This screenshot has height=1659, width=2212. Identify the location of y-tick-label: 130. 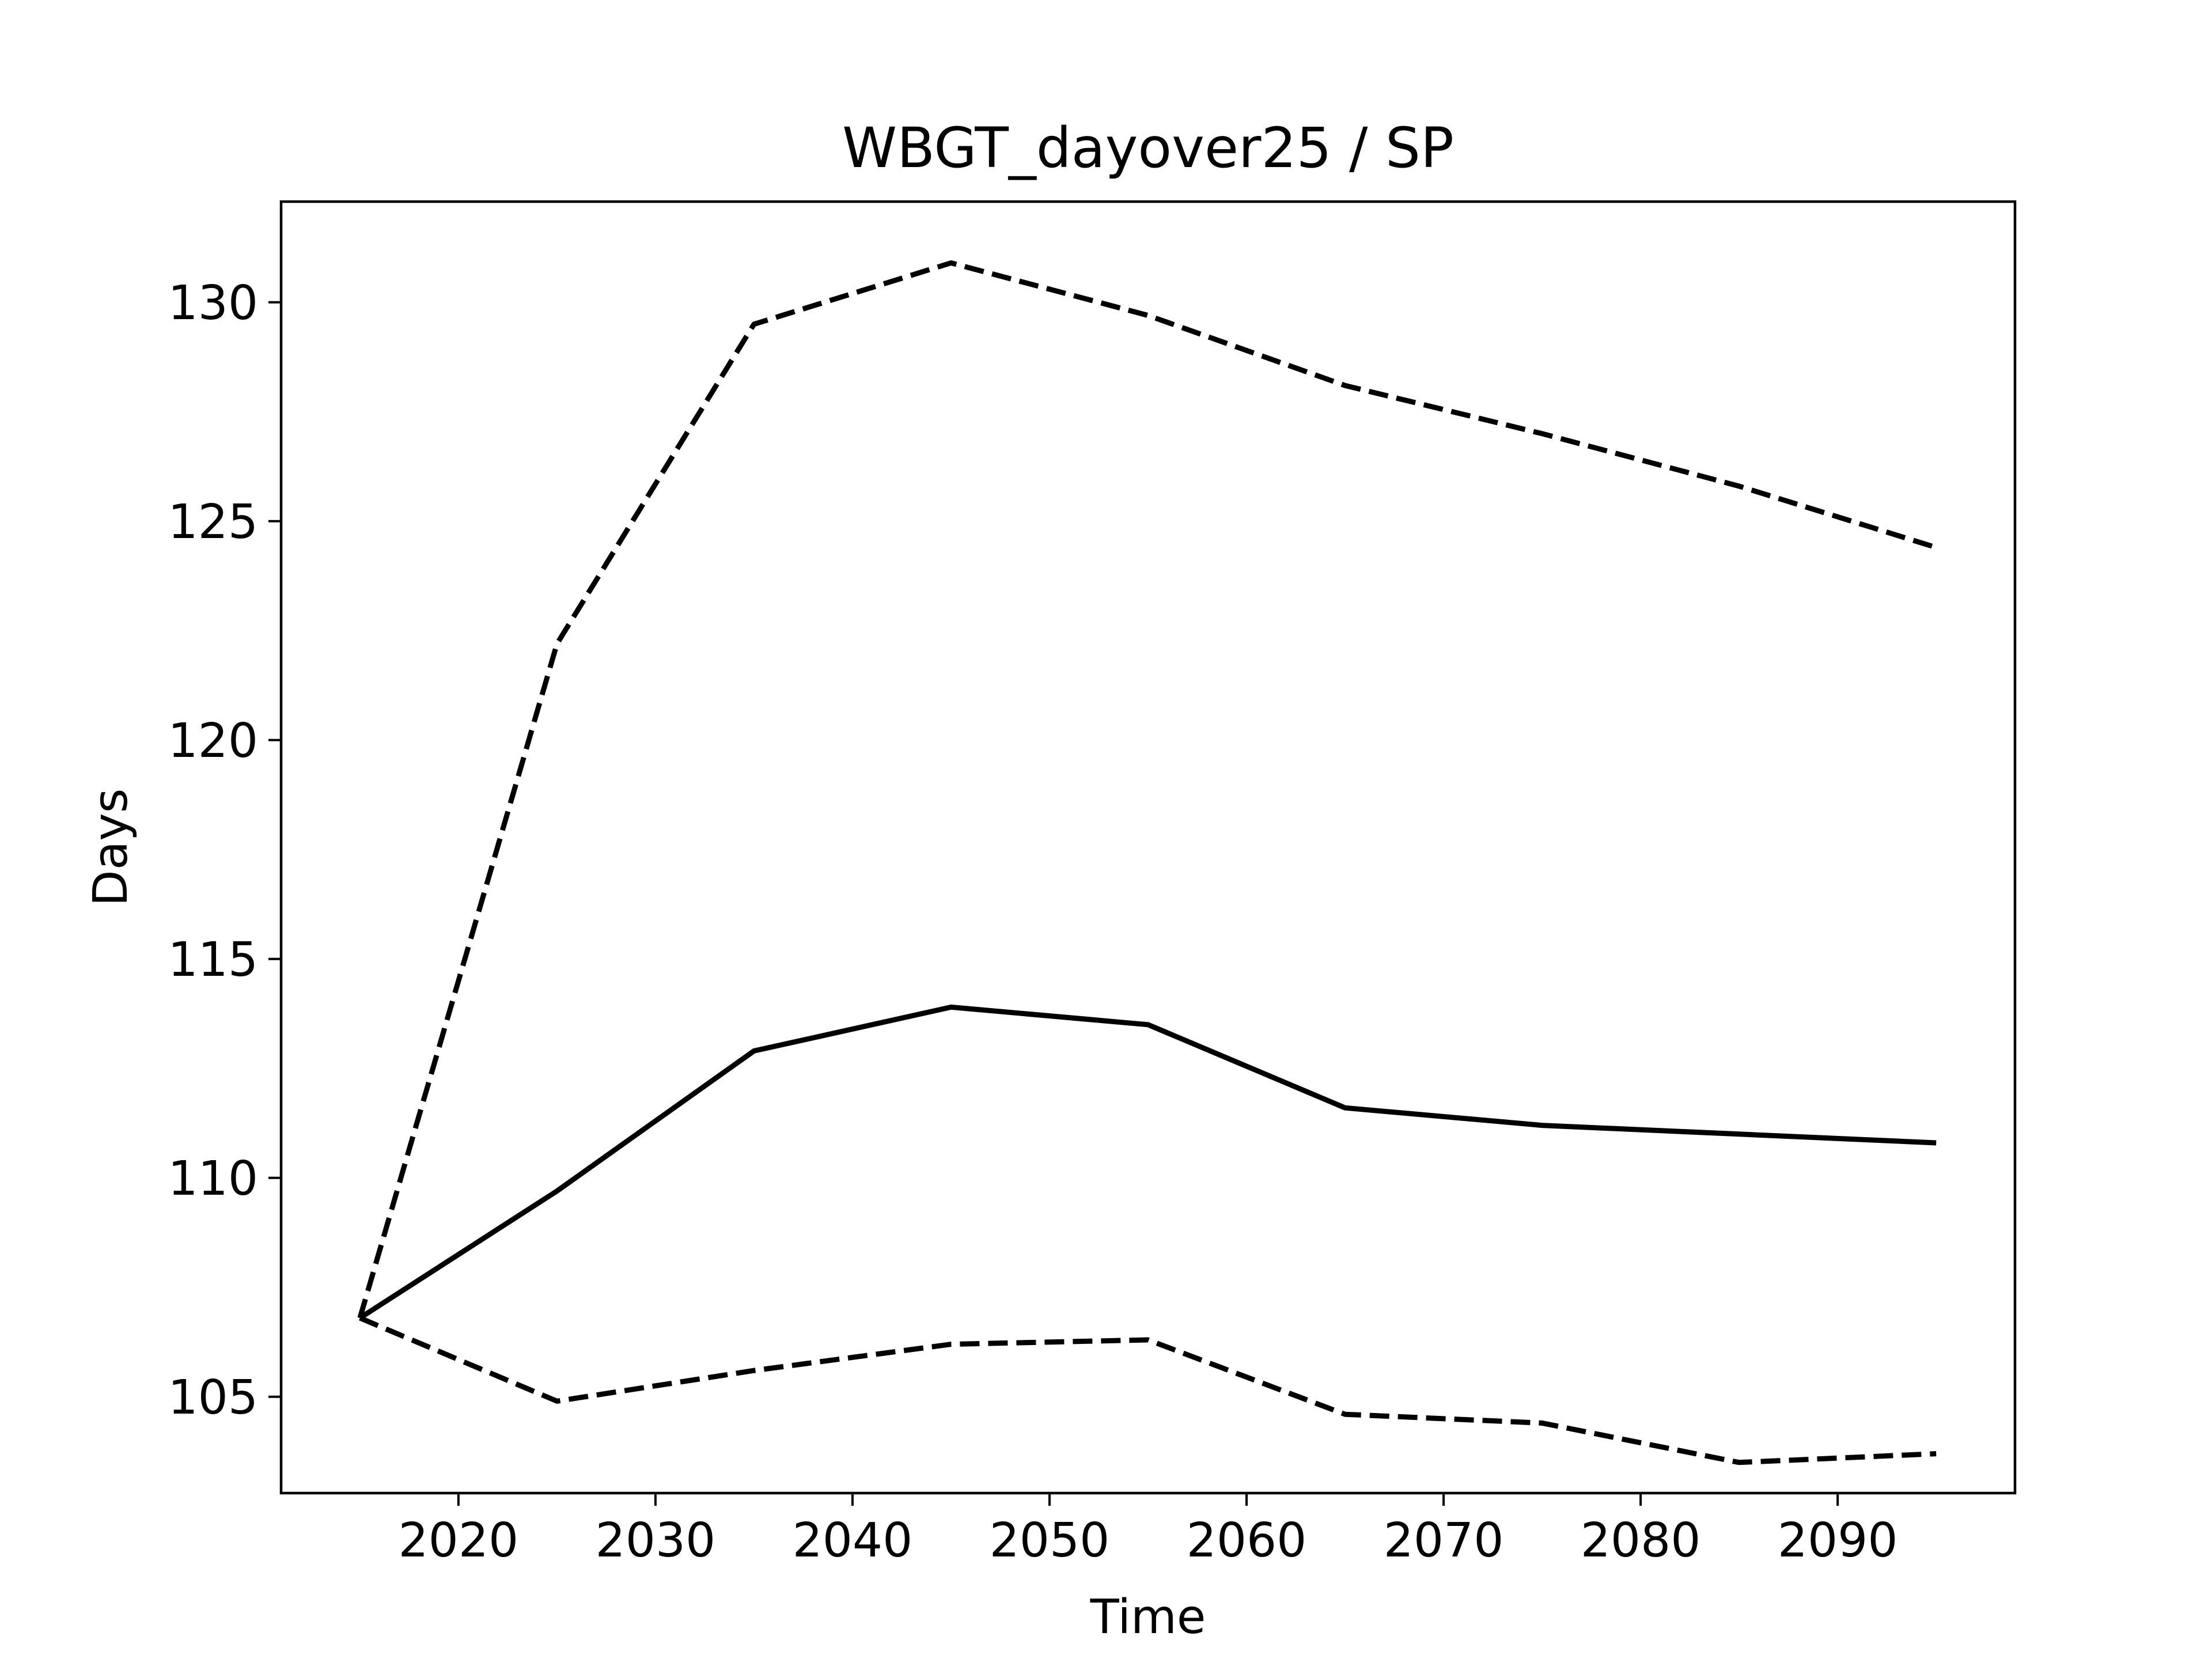
(213, 303).